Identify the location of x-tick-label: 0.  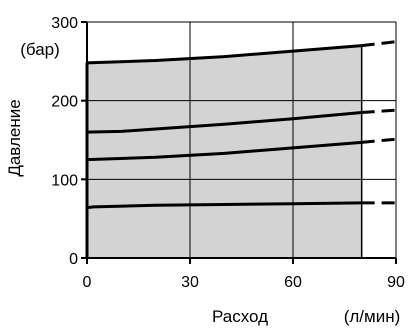
(87, 282).